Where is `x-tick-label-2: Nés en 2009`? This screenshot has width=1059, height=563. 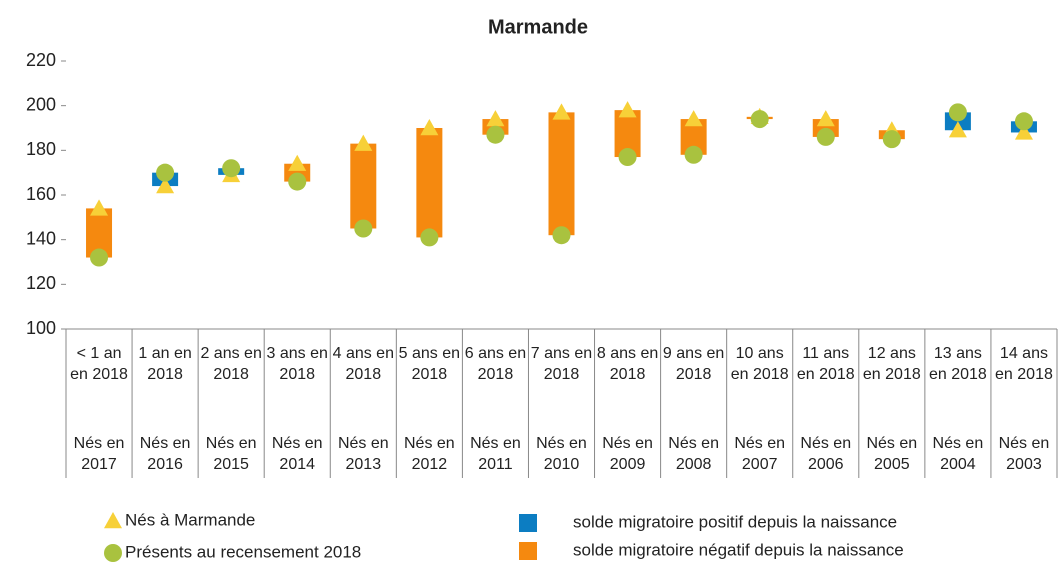 x-tick-label-2: Nés en 2009 is located at coordinates (627, 454).